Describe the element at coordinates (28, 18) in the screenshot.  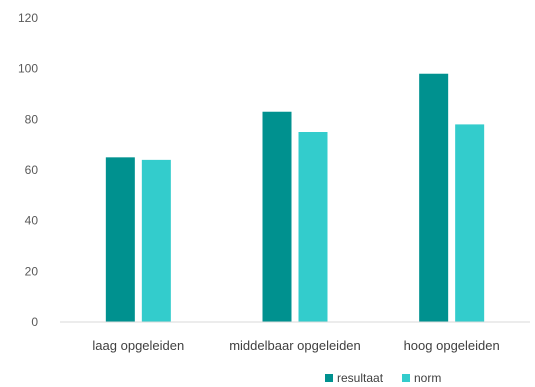
I see `y-tick-label: 120` at that location.